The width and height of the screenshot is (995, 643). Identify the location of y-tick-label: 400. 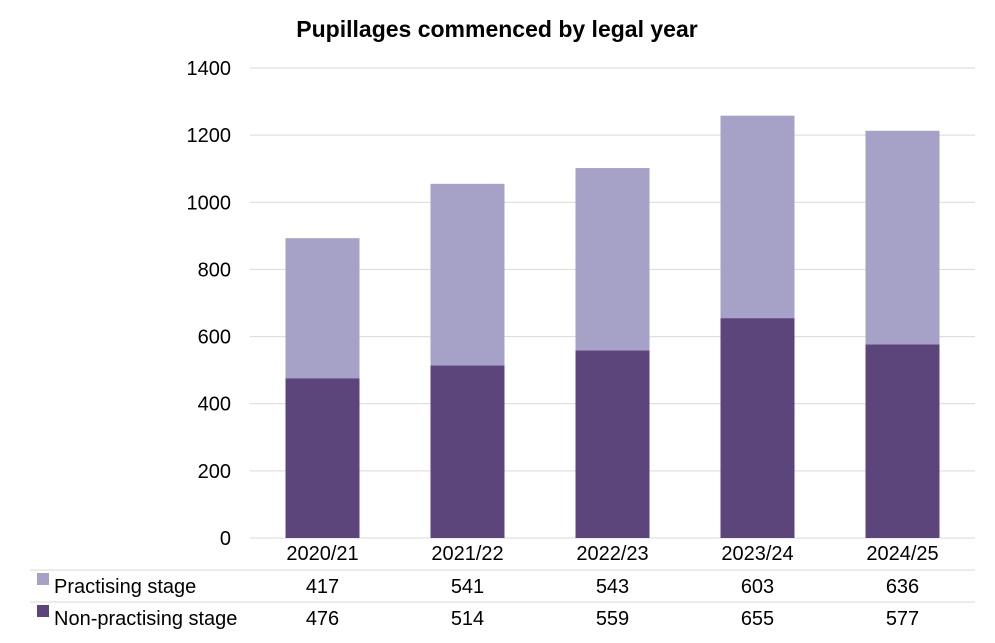
(214, 405).